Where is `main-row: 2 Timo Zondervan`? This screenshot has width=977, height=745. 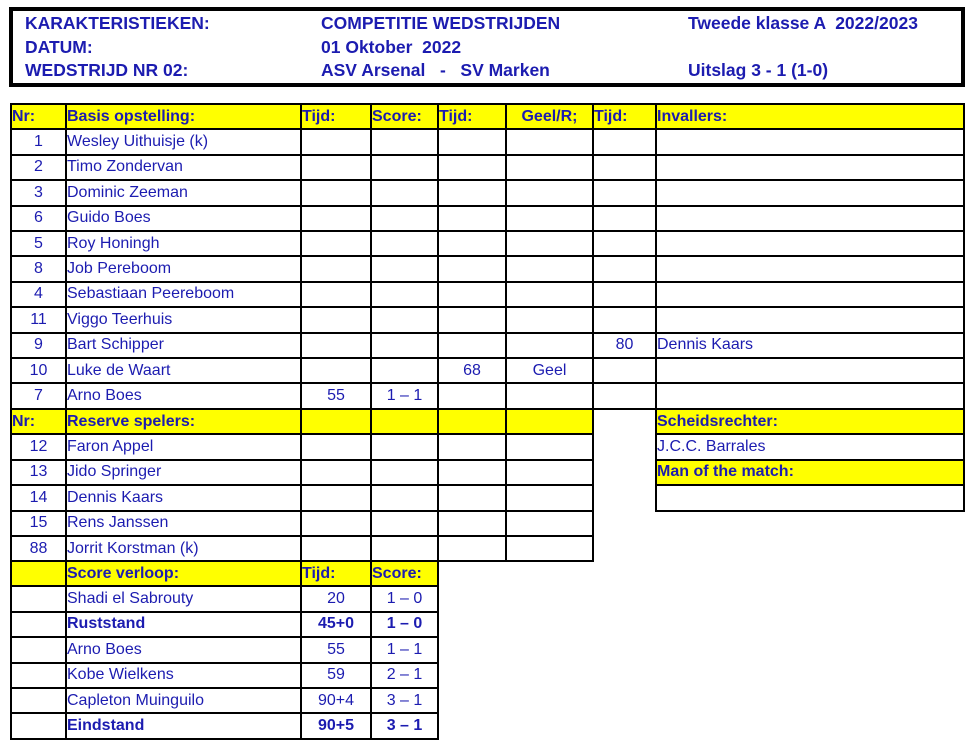 main-row: 2 Timo Zondervan is located at coordinates (487, 167).